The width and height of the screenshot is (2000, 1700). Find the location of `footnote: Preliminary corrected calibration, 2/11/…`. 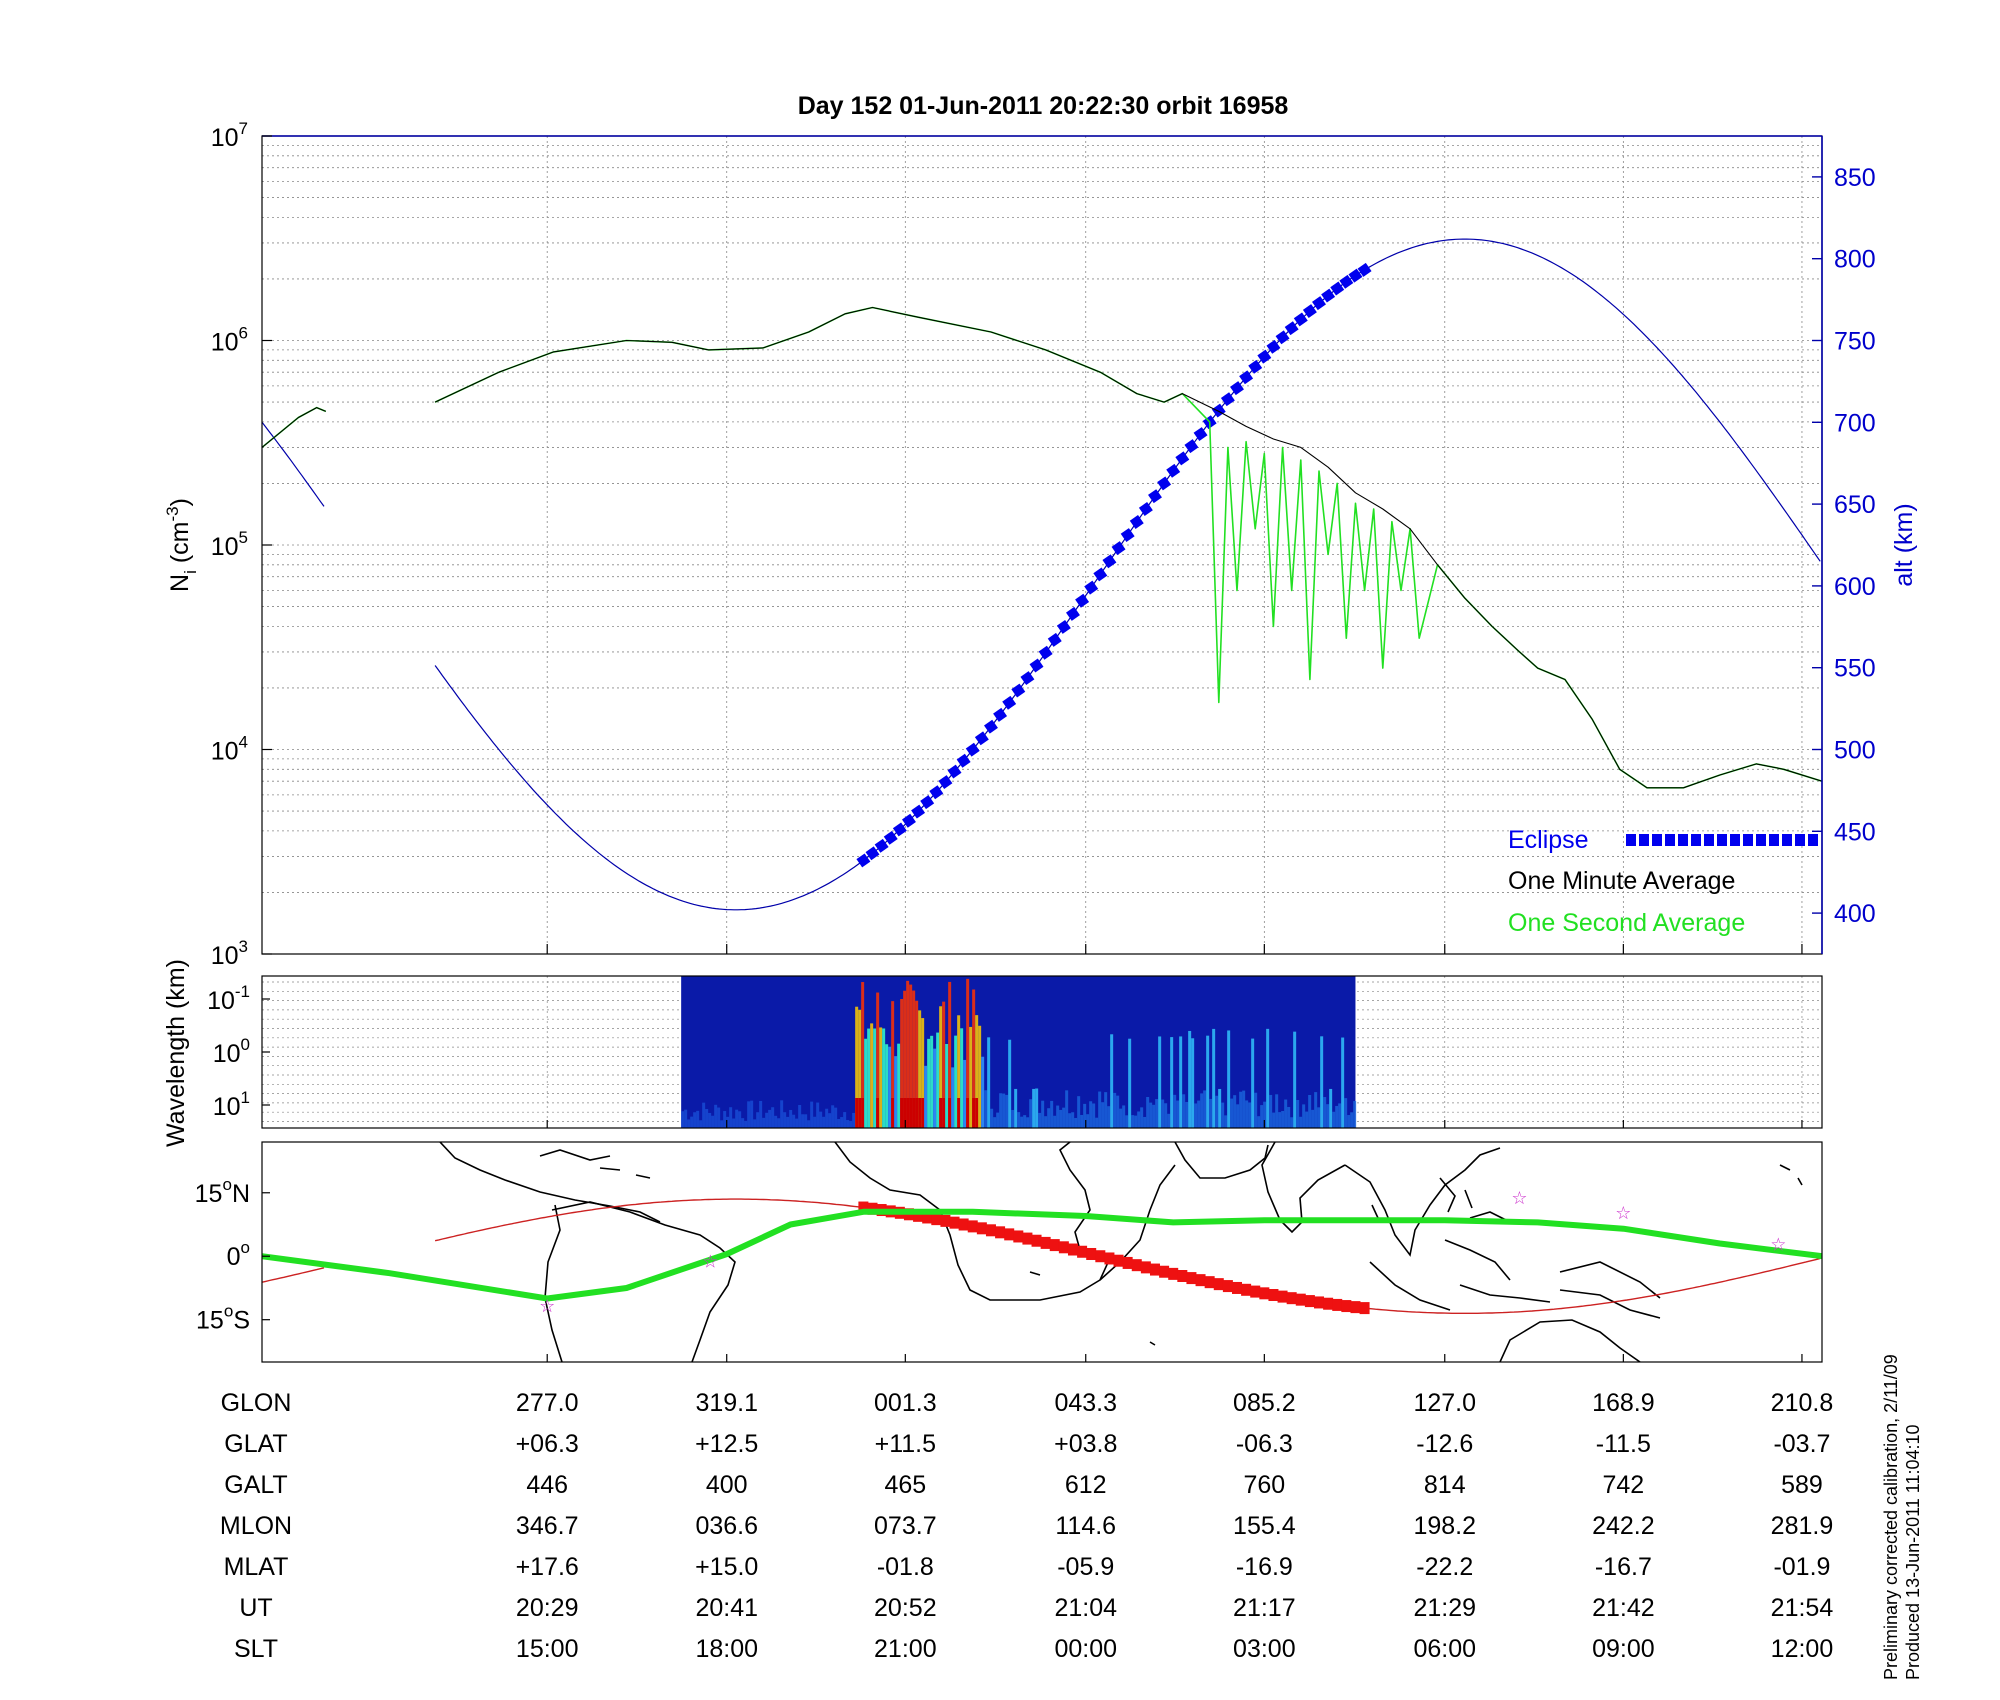

footnote: Preliminary corrected calibration, 2/11/… is located at coordinates (1902, 1470).